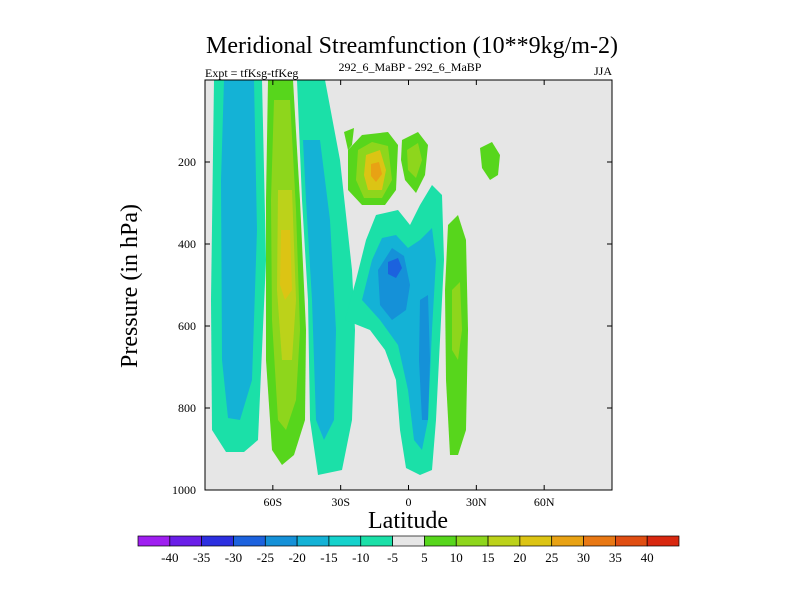  Describe the element at coordinates (233, 557) in the screenshot. I see `colorbar-label: -30` at that location.